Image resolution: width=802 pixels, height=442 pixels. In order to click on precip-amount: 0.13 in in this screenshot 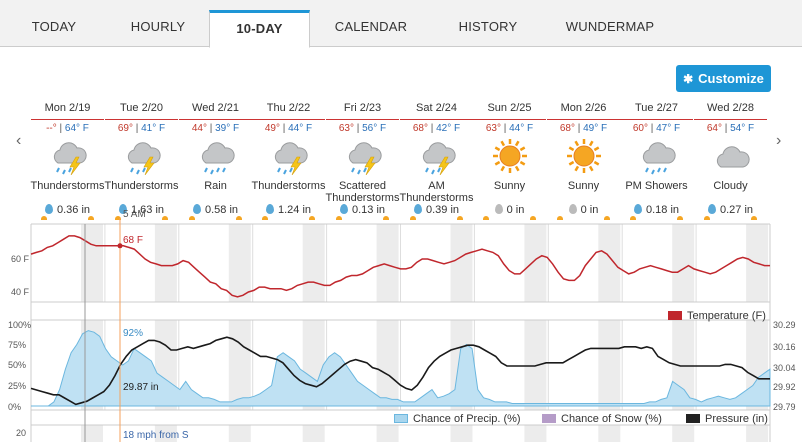, I will do `click(362, 210)`.